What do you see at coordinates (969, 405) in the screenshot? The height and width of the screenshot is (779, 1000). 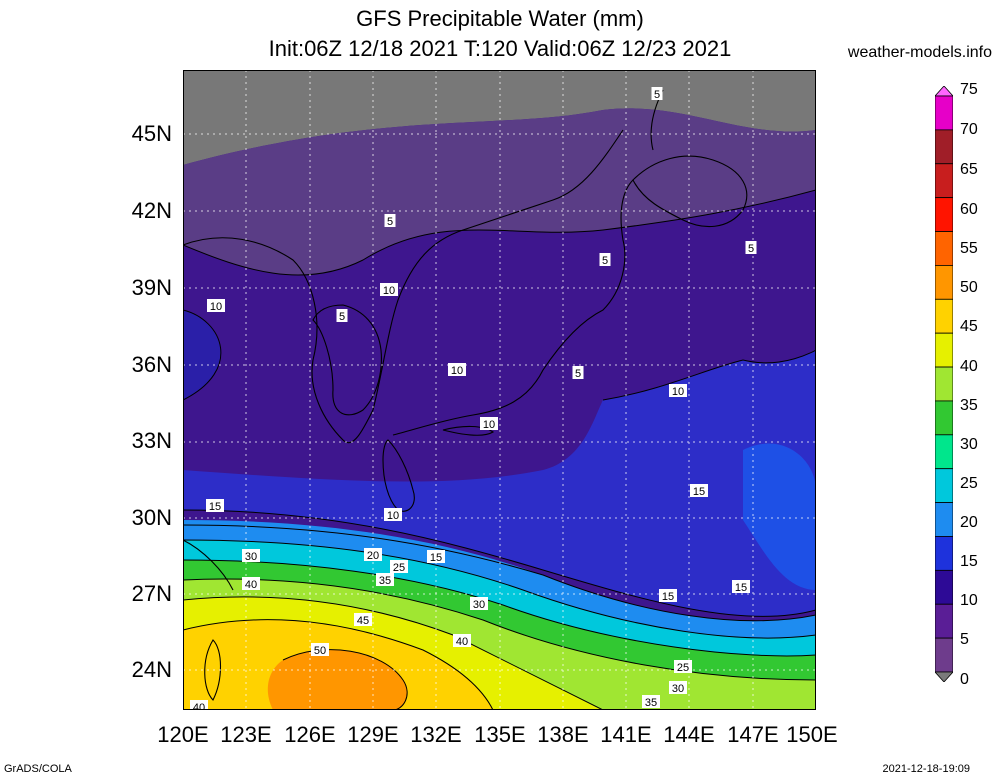 I see `colorbar-label: 35` at bounding box center [969, 405].